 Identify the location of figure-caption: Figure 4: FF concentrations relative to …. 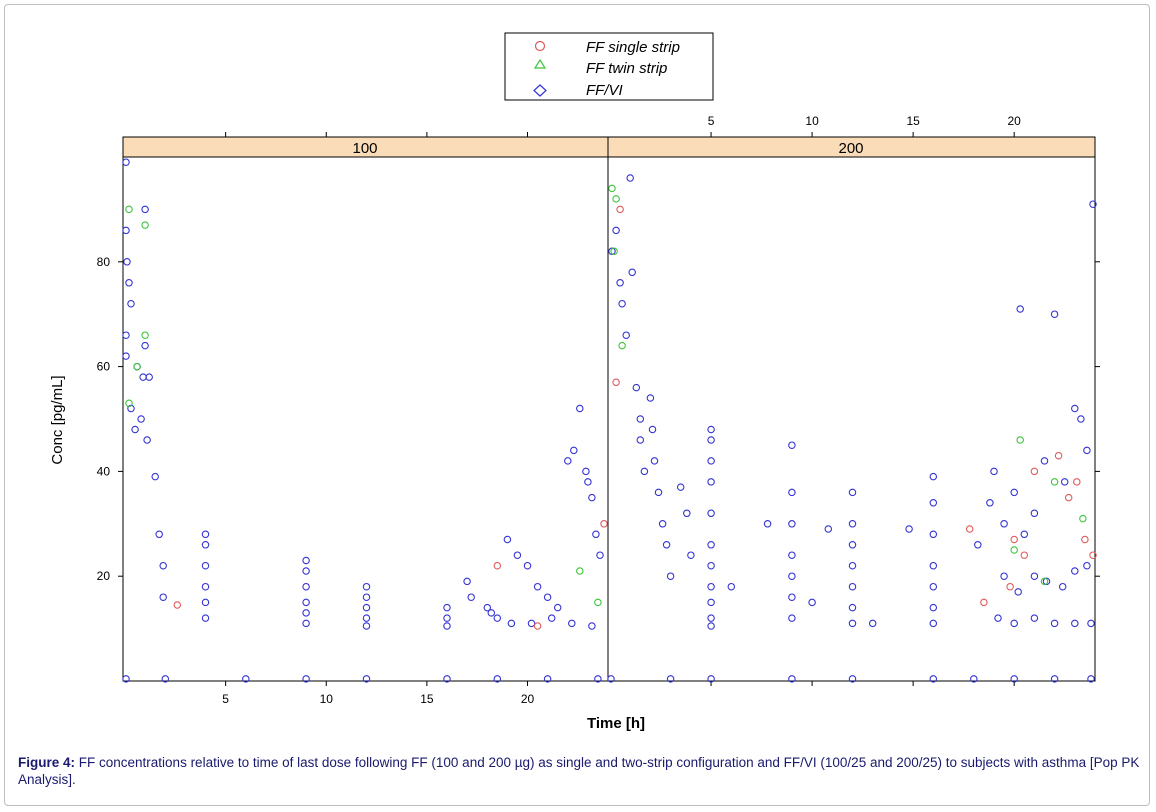
(580, 771).